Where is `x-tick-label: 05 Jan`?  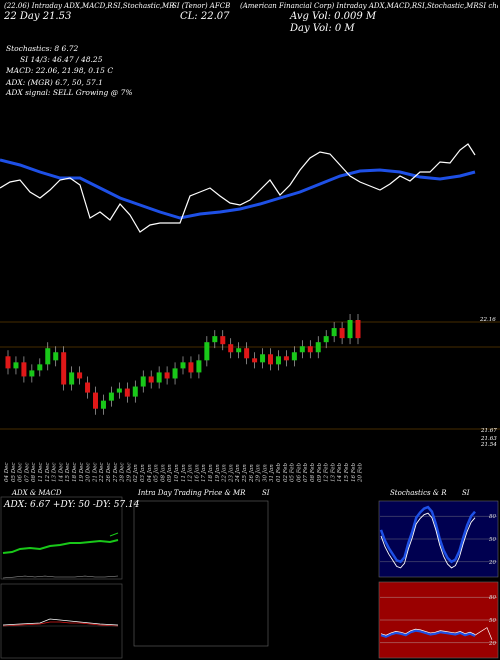
x-tick-label: 05 Jan is located at coordinates (157, 473).